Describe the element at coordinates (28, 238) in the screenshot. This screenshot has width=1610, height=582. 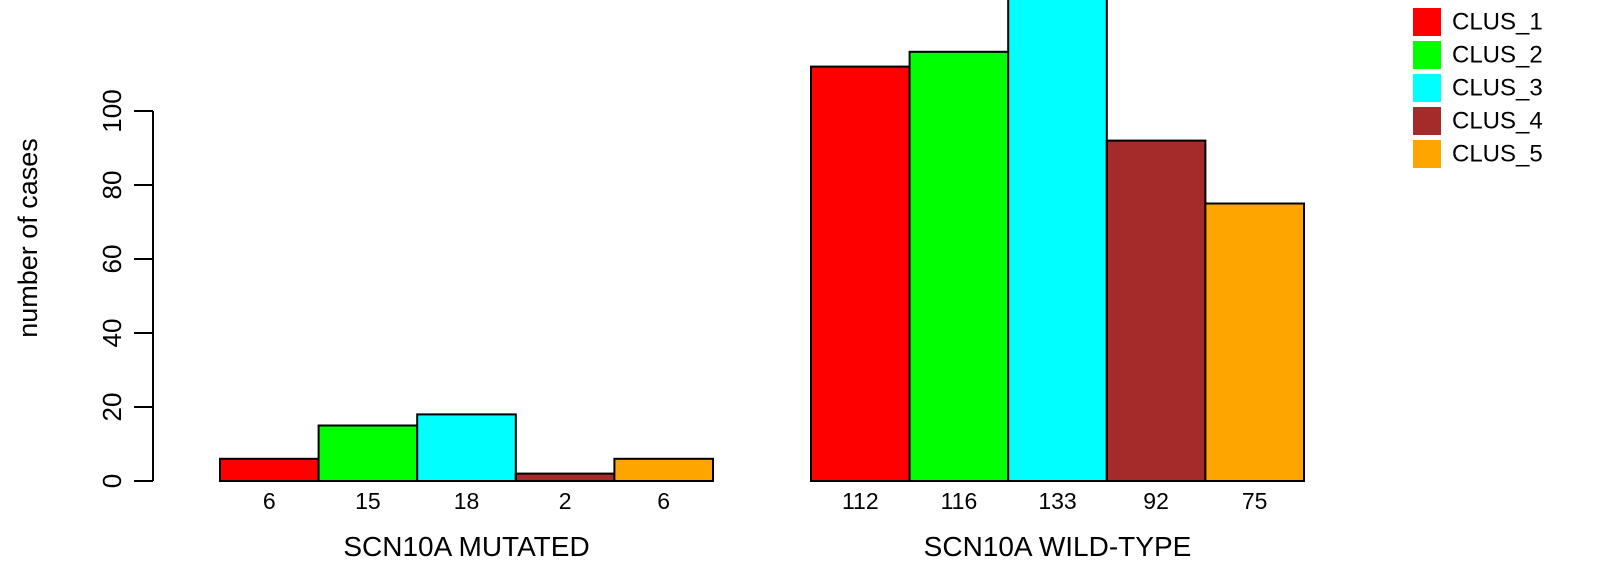
I see `y-axis-title: number of cases` at that location.